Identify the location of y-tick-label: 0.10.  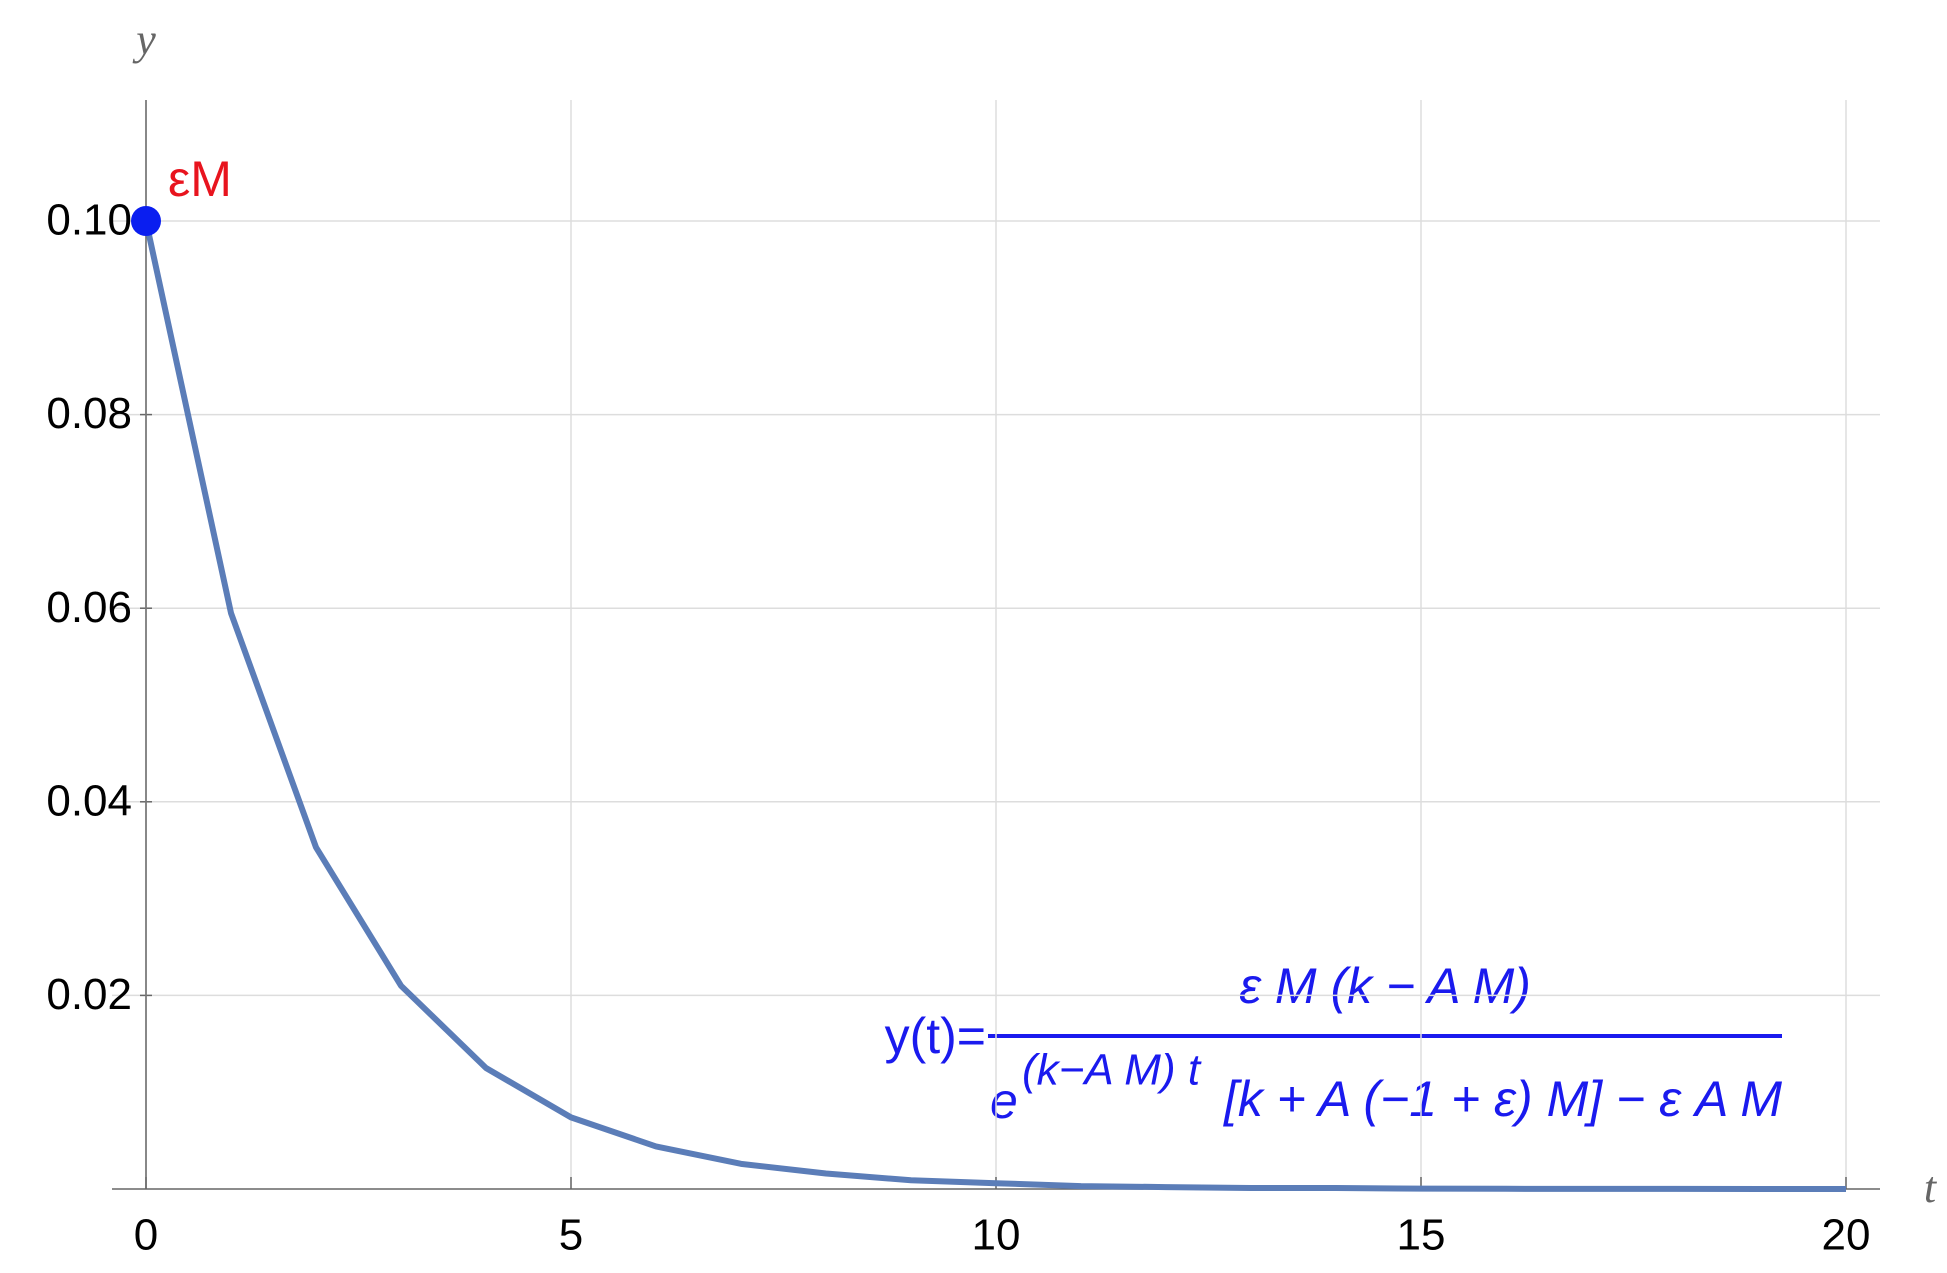
(89, 220).